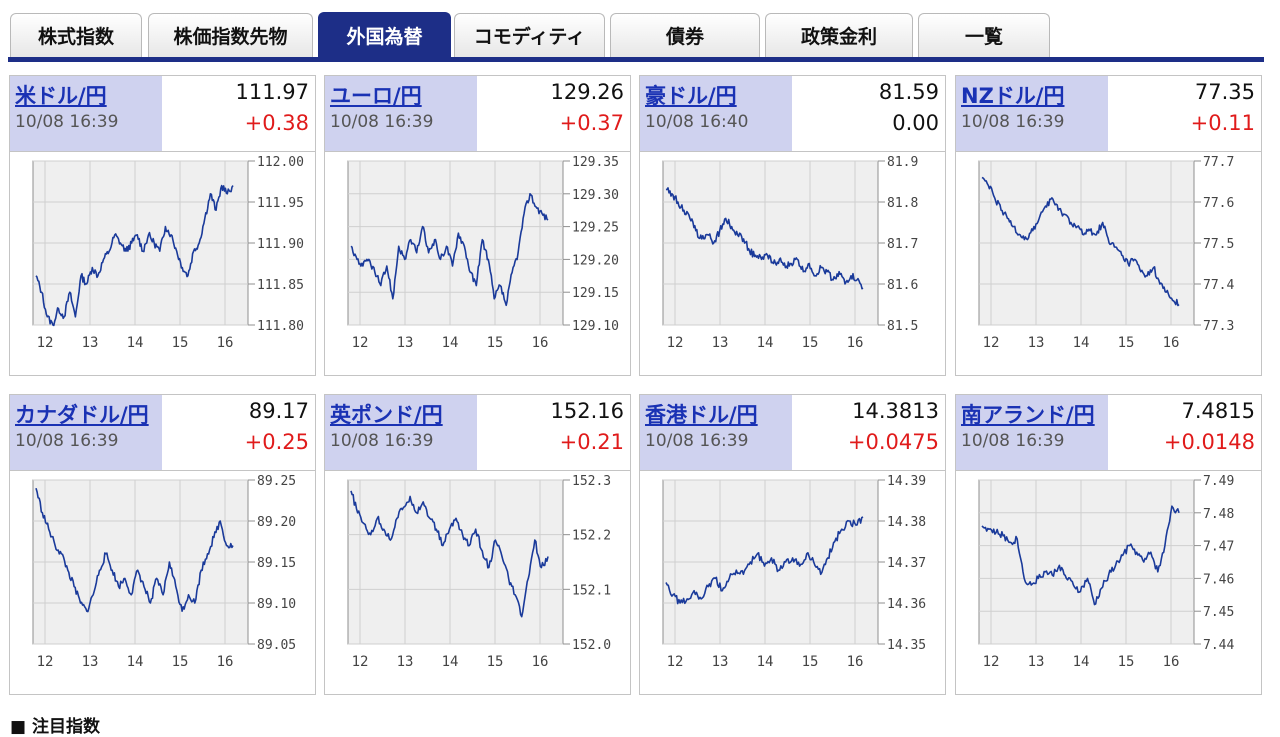 The height and width of the screenshot is (737, 1280). I want to click on fx-line-chart: 111.80 111.85 111.90 111.95 112.00 12 13 14 15 16, so click(168, 253).